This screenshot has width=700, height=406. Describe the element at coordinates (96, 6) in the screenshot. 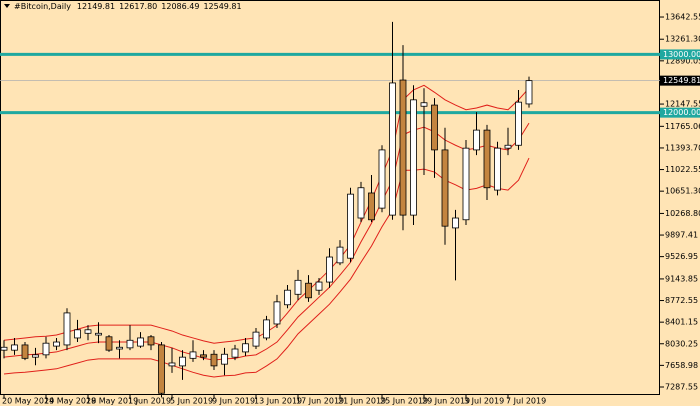

I see `ohlc-label: 12149.81` at that location.